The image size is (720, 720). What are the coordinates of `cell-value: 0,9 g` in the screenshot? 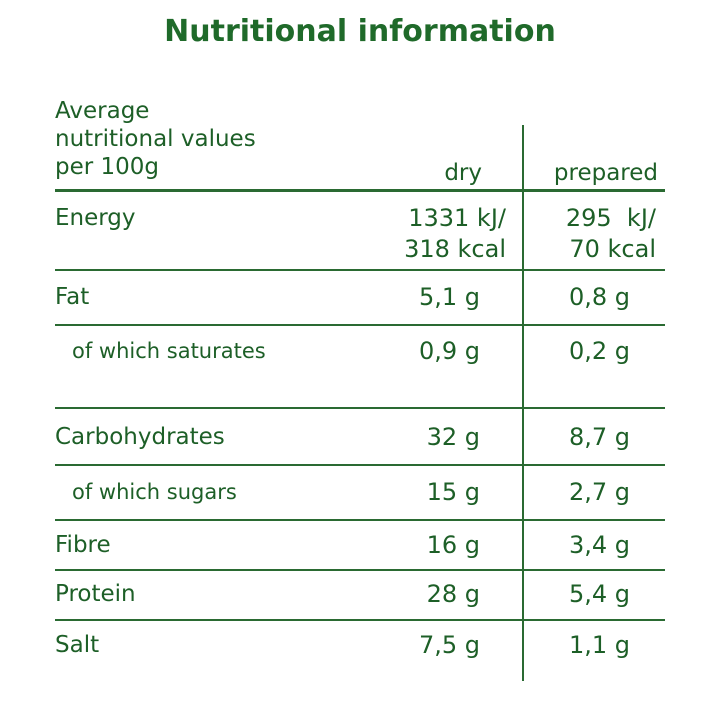 It's located at (449, 351).